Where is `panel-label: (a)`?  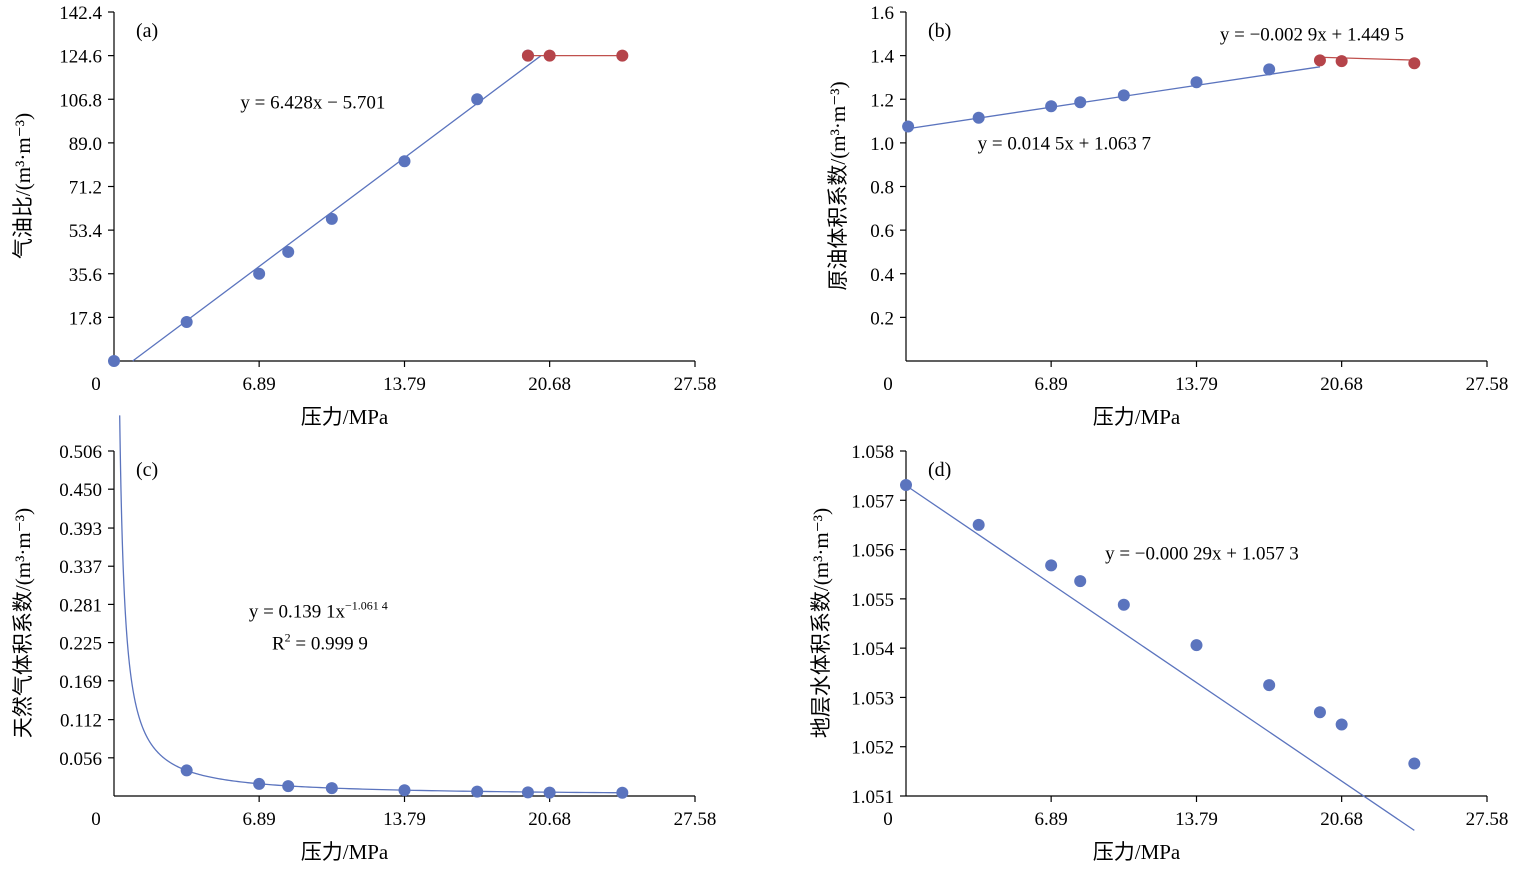 panel-label: (a) is located at coordinates (147, 31).